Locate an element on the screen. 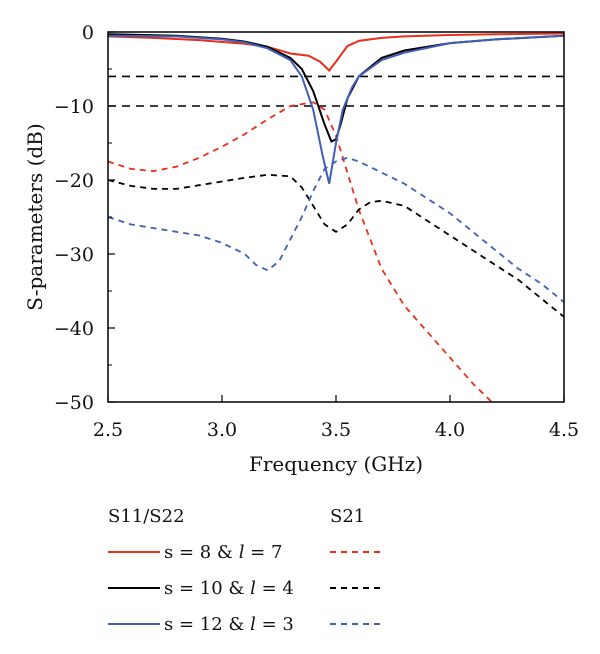 This screenshot has height=654, width=600. reference-lines is located at coordinates (336, 91).